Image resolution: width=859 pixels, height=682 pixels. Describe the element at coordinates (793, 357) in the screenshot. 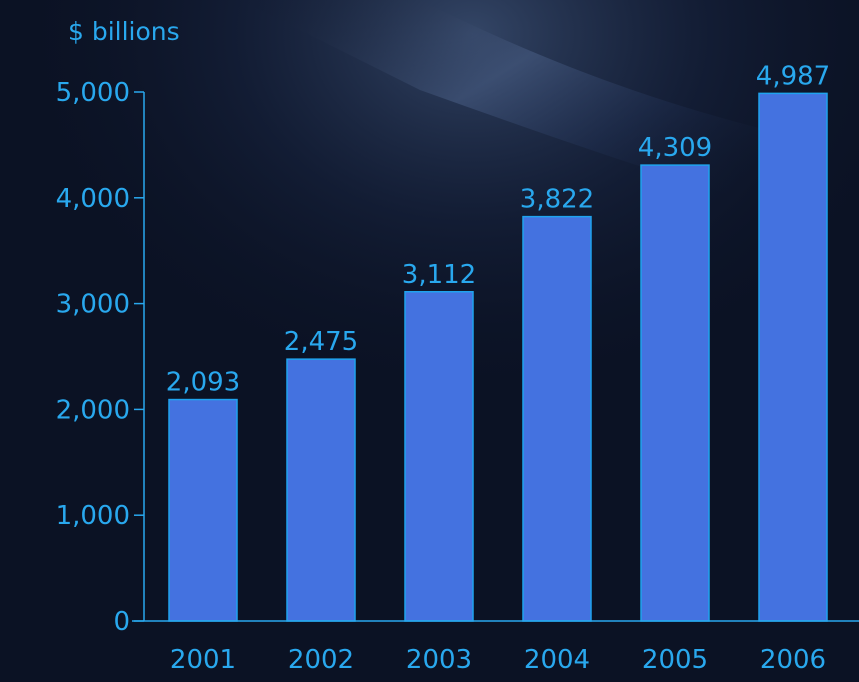

I see `bar-2006` at that location.